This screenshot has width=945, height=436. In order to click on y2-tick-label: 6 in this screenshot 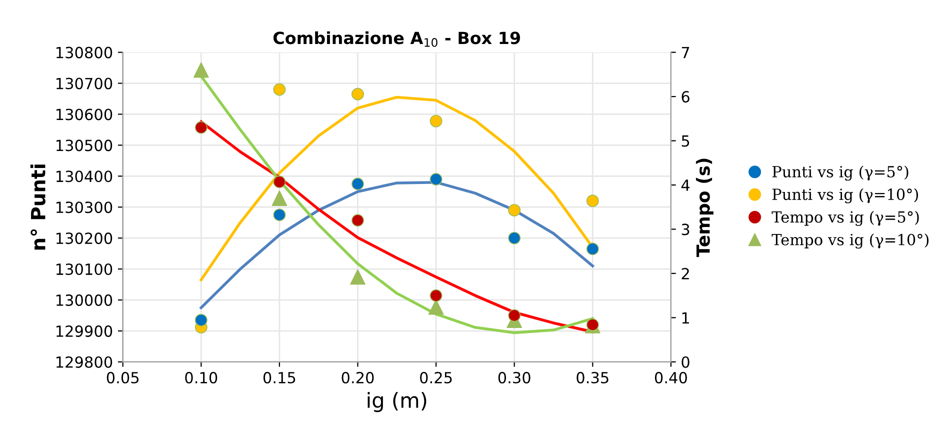, I will do `click(686, 97)`.